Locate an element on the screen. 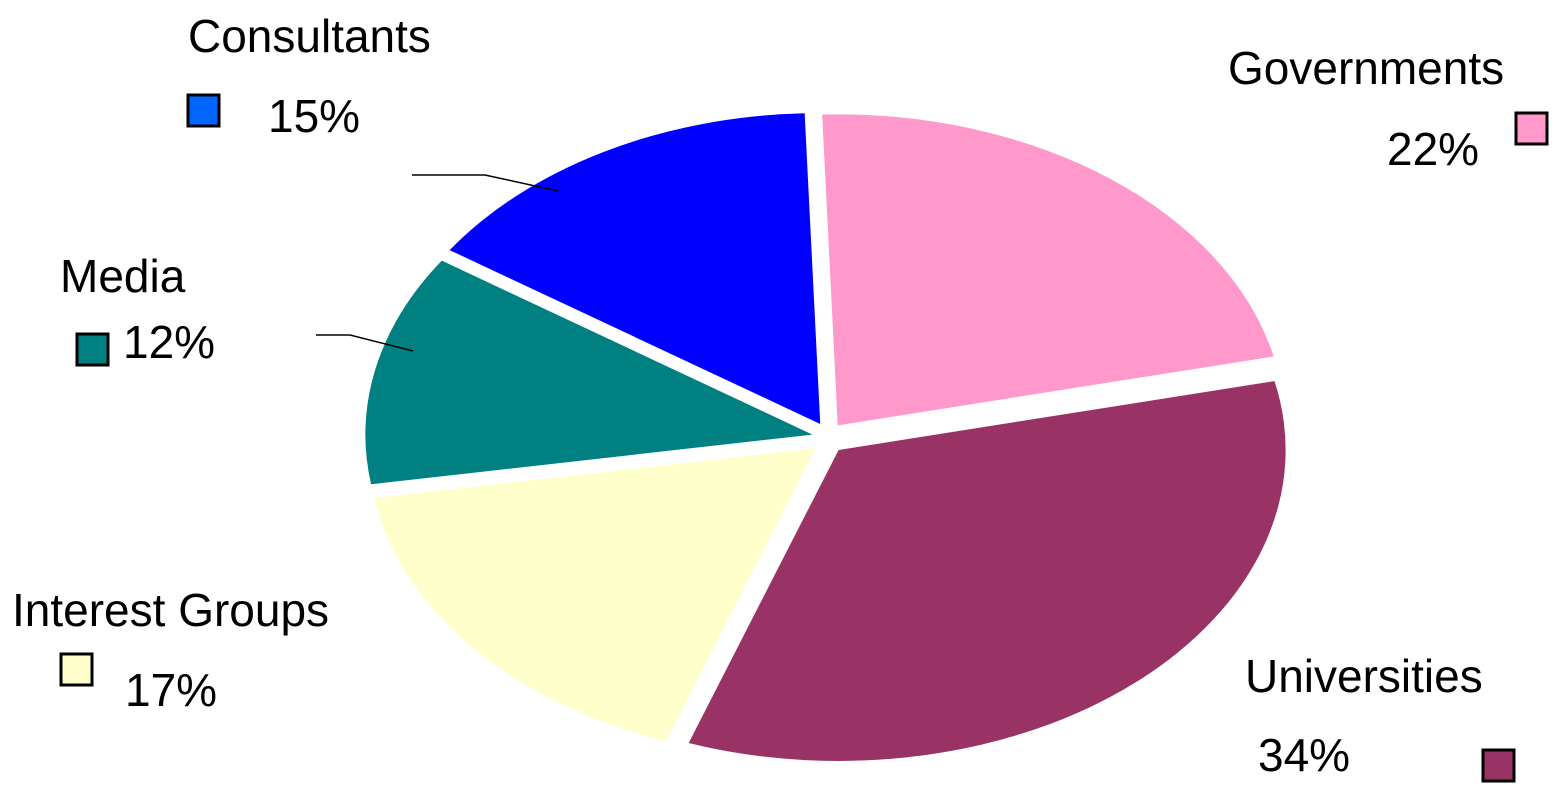  slice-label-universities: Universities is located at coordinates (1364, 676).